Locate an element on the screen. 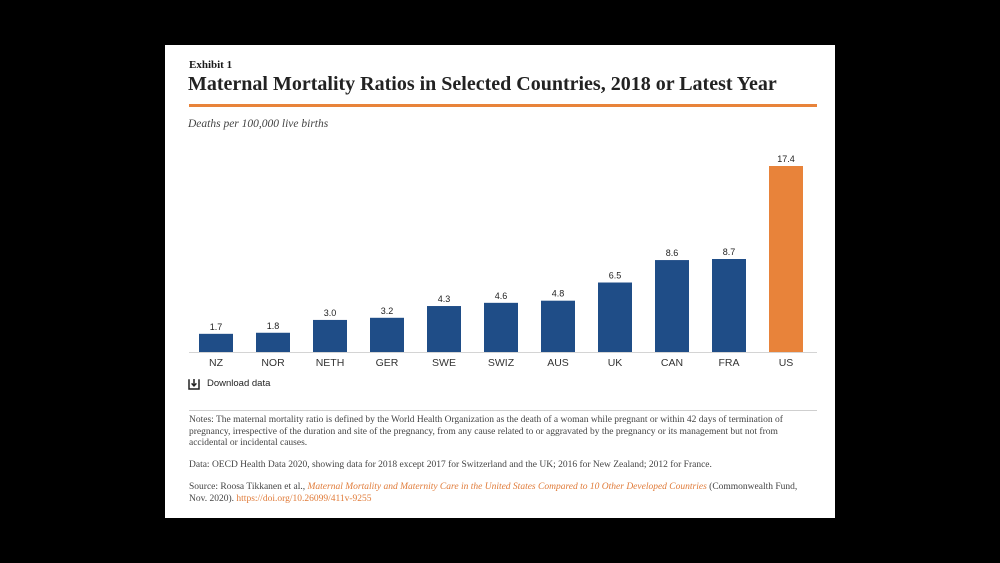  title-rule is located at coordinates (503, 105).